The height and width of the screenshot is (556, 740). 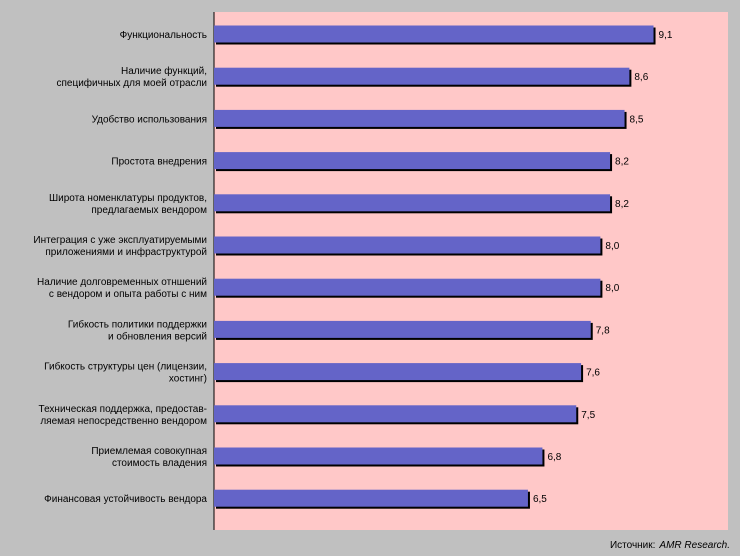 What do you see at coordinates (128, 294) in the screenshot?
I see `category-label-line: с вендором и опыта работы с ним` at bounding box center [128, 294].